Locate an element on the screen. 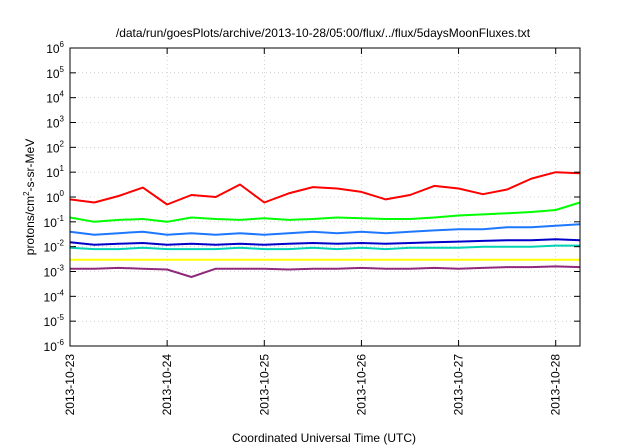  x-tick-label: 2013-10-27 is located at coordinates (459, 385).